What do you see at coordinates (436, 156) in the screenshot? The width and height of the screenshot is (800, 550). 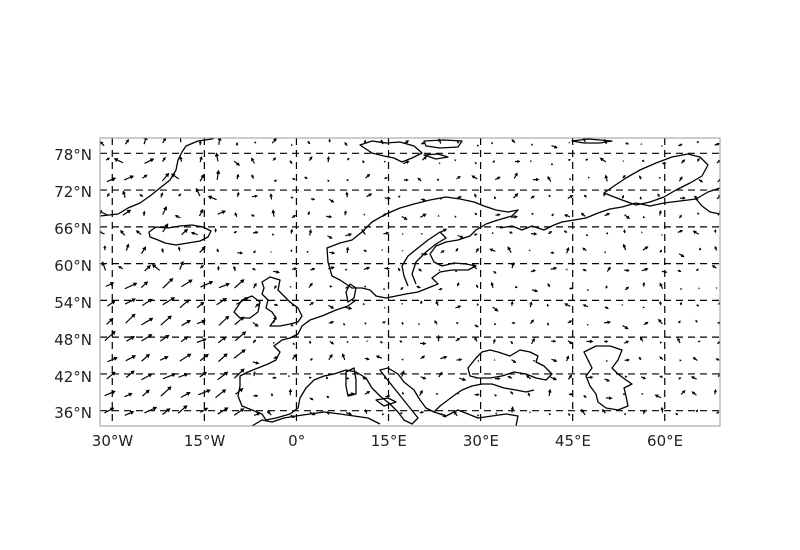 I see `coastline-svalbard-south` at bounding box center [436, 156].